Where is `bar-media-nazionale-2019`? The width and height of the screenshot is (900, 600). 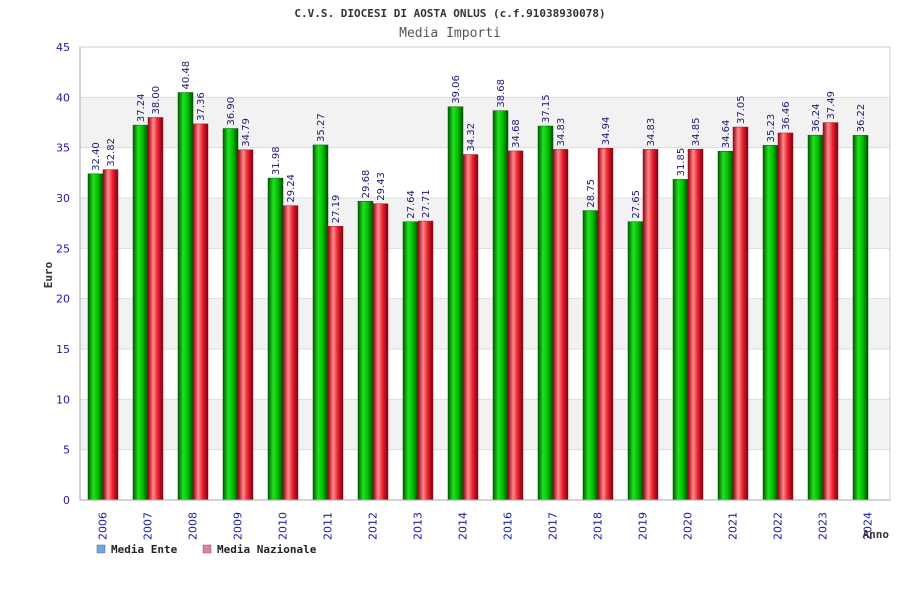
bar-media-nazionale-2019 is located at coordinates (650, 325).